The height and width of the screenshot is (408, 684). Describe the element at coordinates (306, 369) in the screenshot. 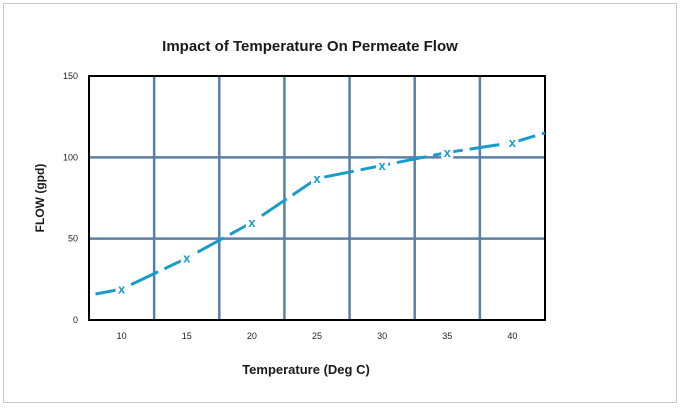

I see `x-axis-label: Temperature (Deg C)` at that location.